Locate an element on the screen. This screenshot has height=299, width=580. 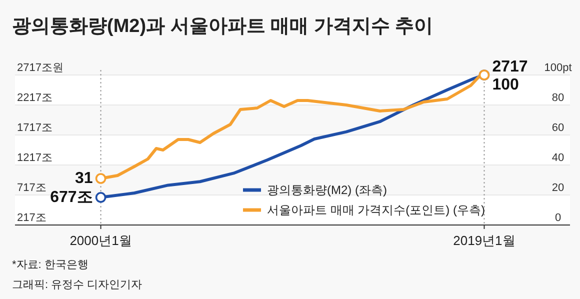
y2-tick-label: 100pt is located at coordinates (558, 68).